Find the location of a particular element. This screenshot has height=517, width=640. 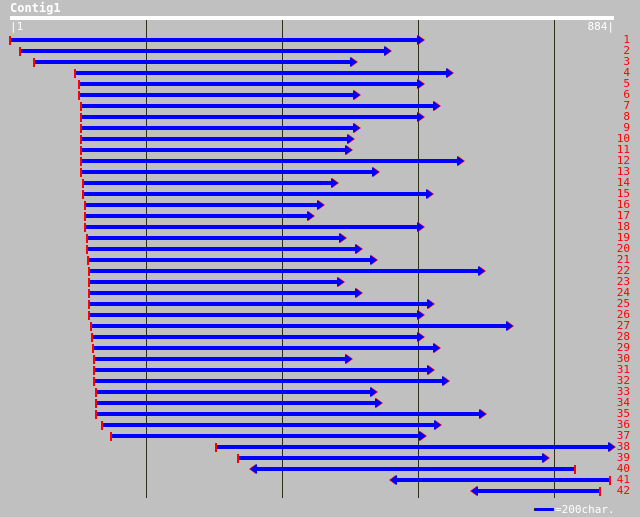

read-label: 40 is located at coordinates (623, 468).